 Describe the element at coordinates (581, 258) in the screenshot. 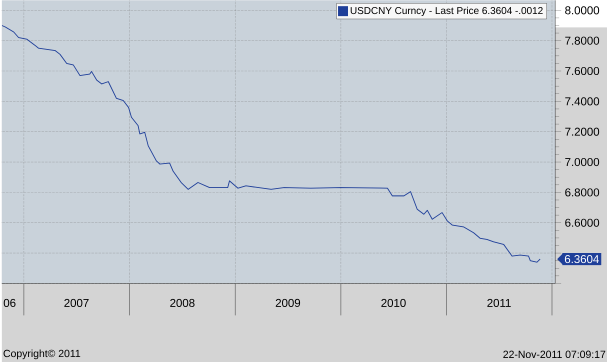

I see `annotation: 6.3604` at that location.